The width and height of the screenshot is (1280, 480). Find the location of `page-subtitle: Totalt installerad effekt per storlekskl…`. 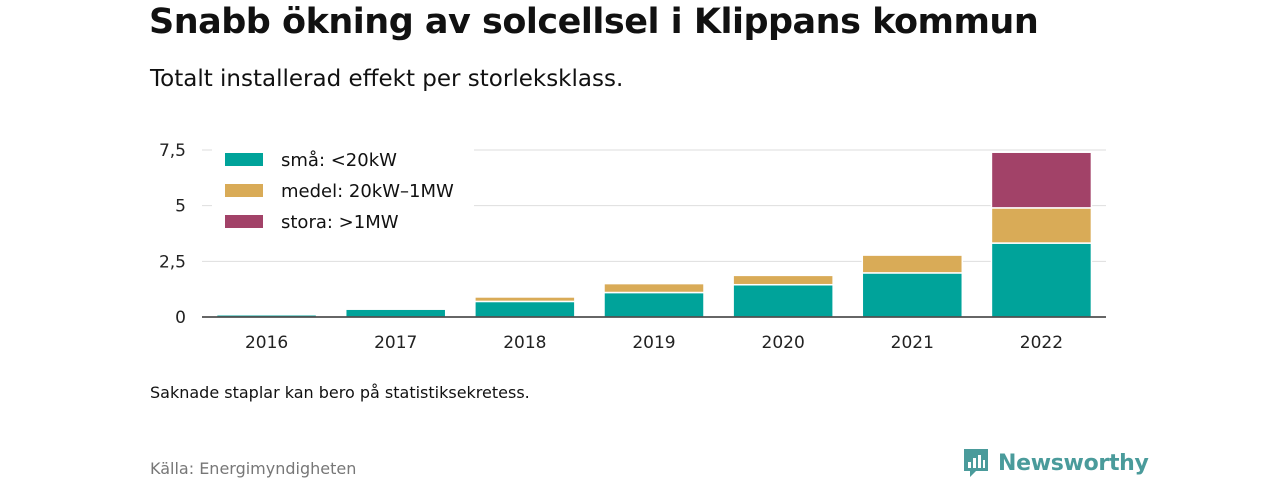

page-subtitle: Totalt installerad effekt per storlekskl… is located at coordinates (387, 79).